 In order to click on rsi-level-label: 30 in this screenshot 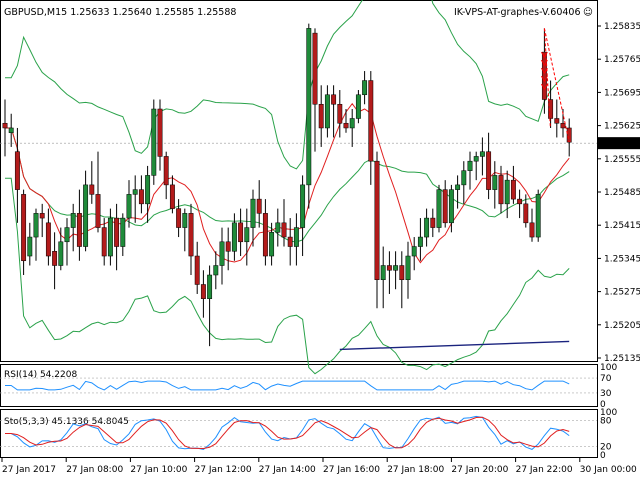, I will do `click(606, 394)`.